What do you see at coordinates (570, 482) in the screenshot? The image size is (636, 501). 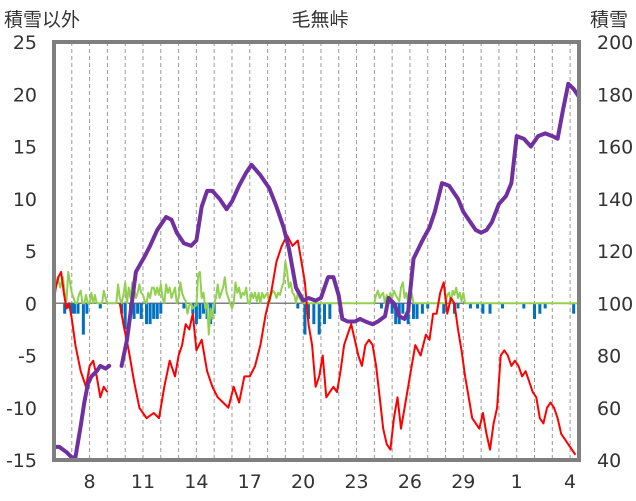 I see `x-tick-label: 4` at bounding box center [570, 482].